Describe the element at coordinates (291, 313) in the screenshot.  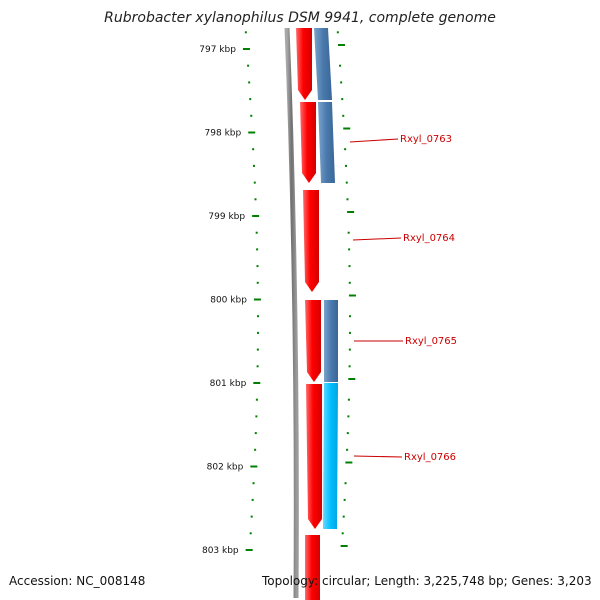
I see `genome-backbone` at that location.